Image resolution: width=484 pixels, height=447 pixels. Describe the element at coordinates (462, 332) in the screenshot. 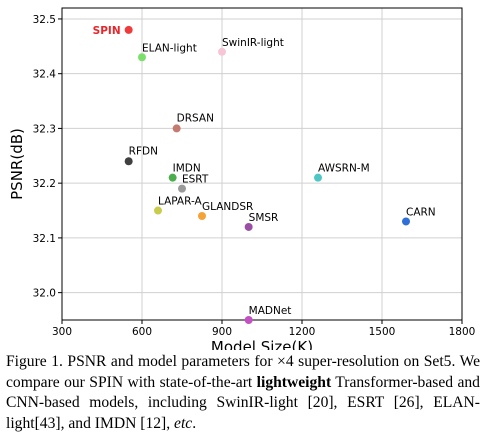

I see `x-tick-label: 1800` at that location.